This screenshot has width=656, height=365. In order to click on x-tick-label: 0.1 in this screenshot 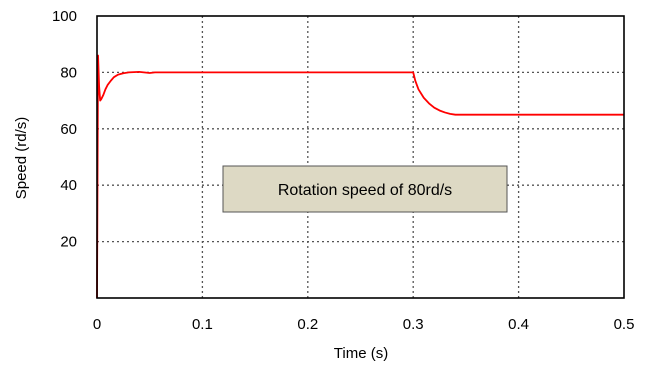, I will do `click(202, 324)`.